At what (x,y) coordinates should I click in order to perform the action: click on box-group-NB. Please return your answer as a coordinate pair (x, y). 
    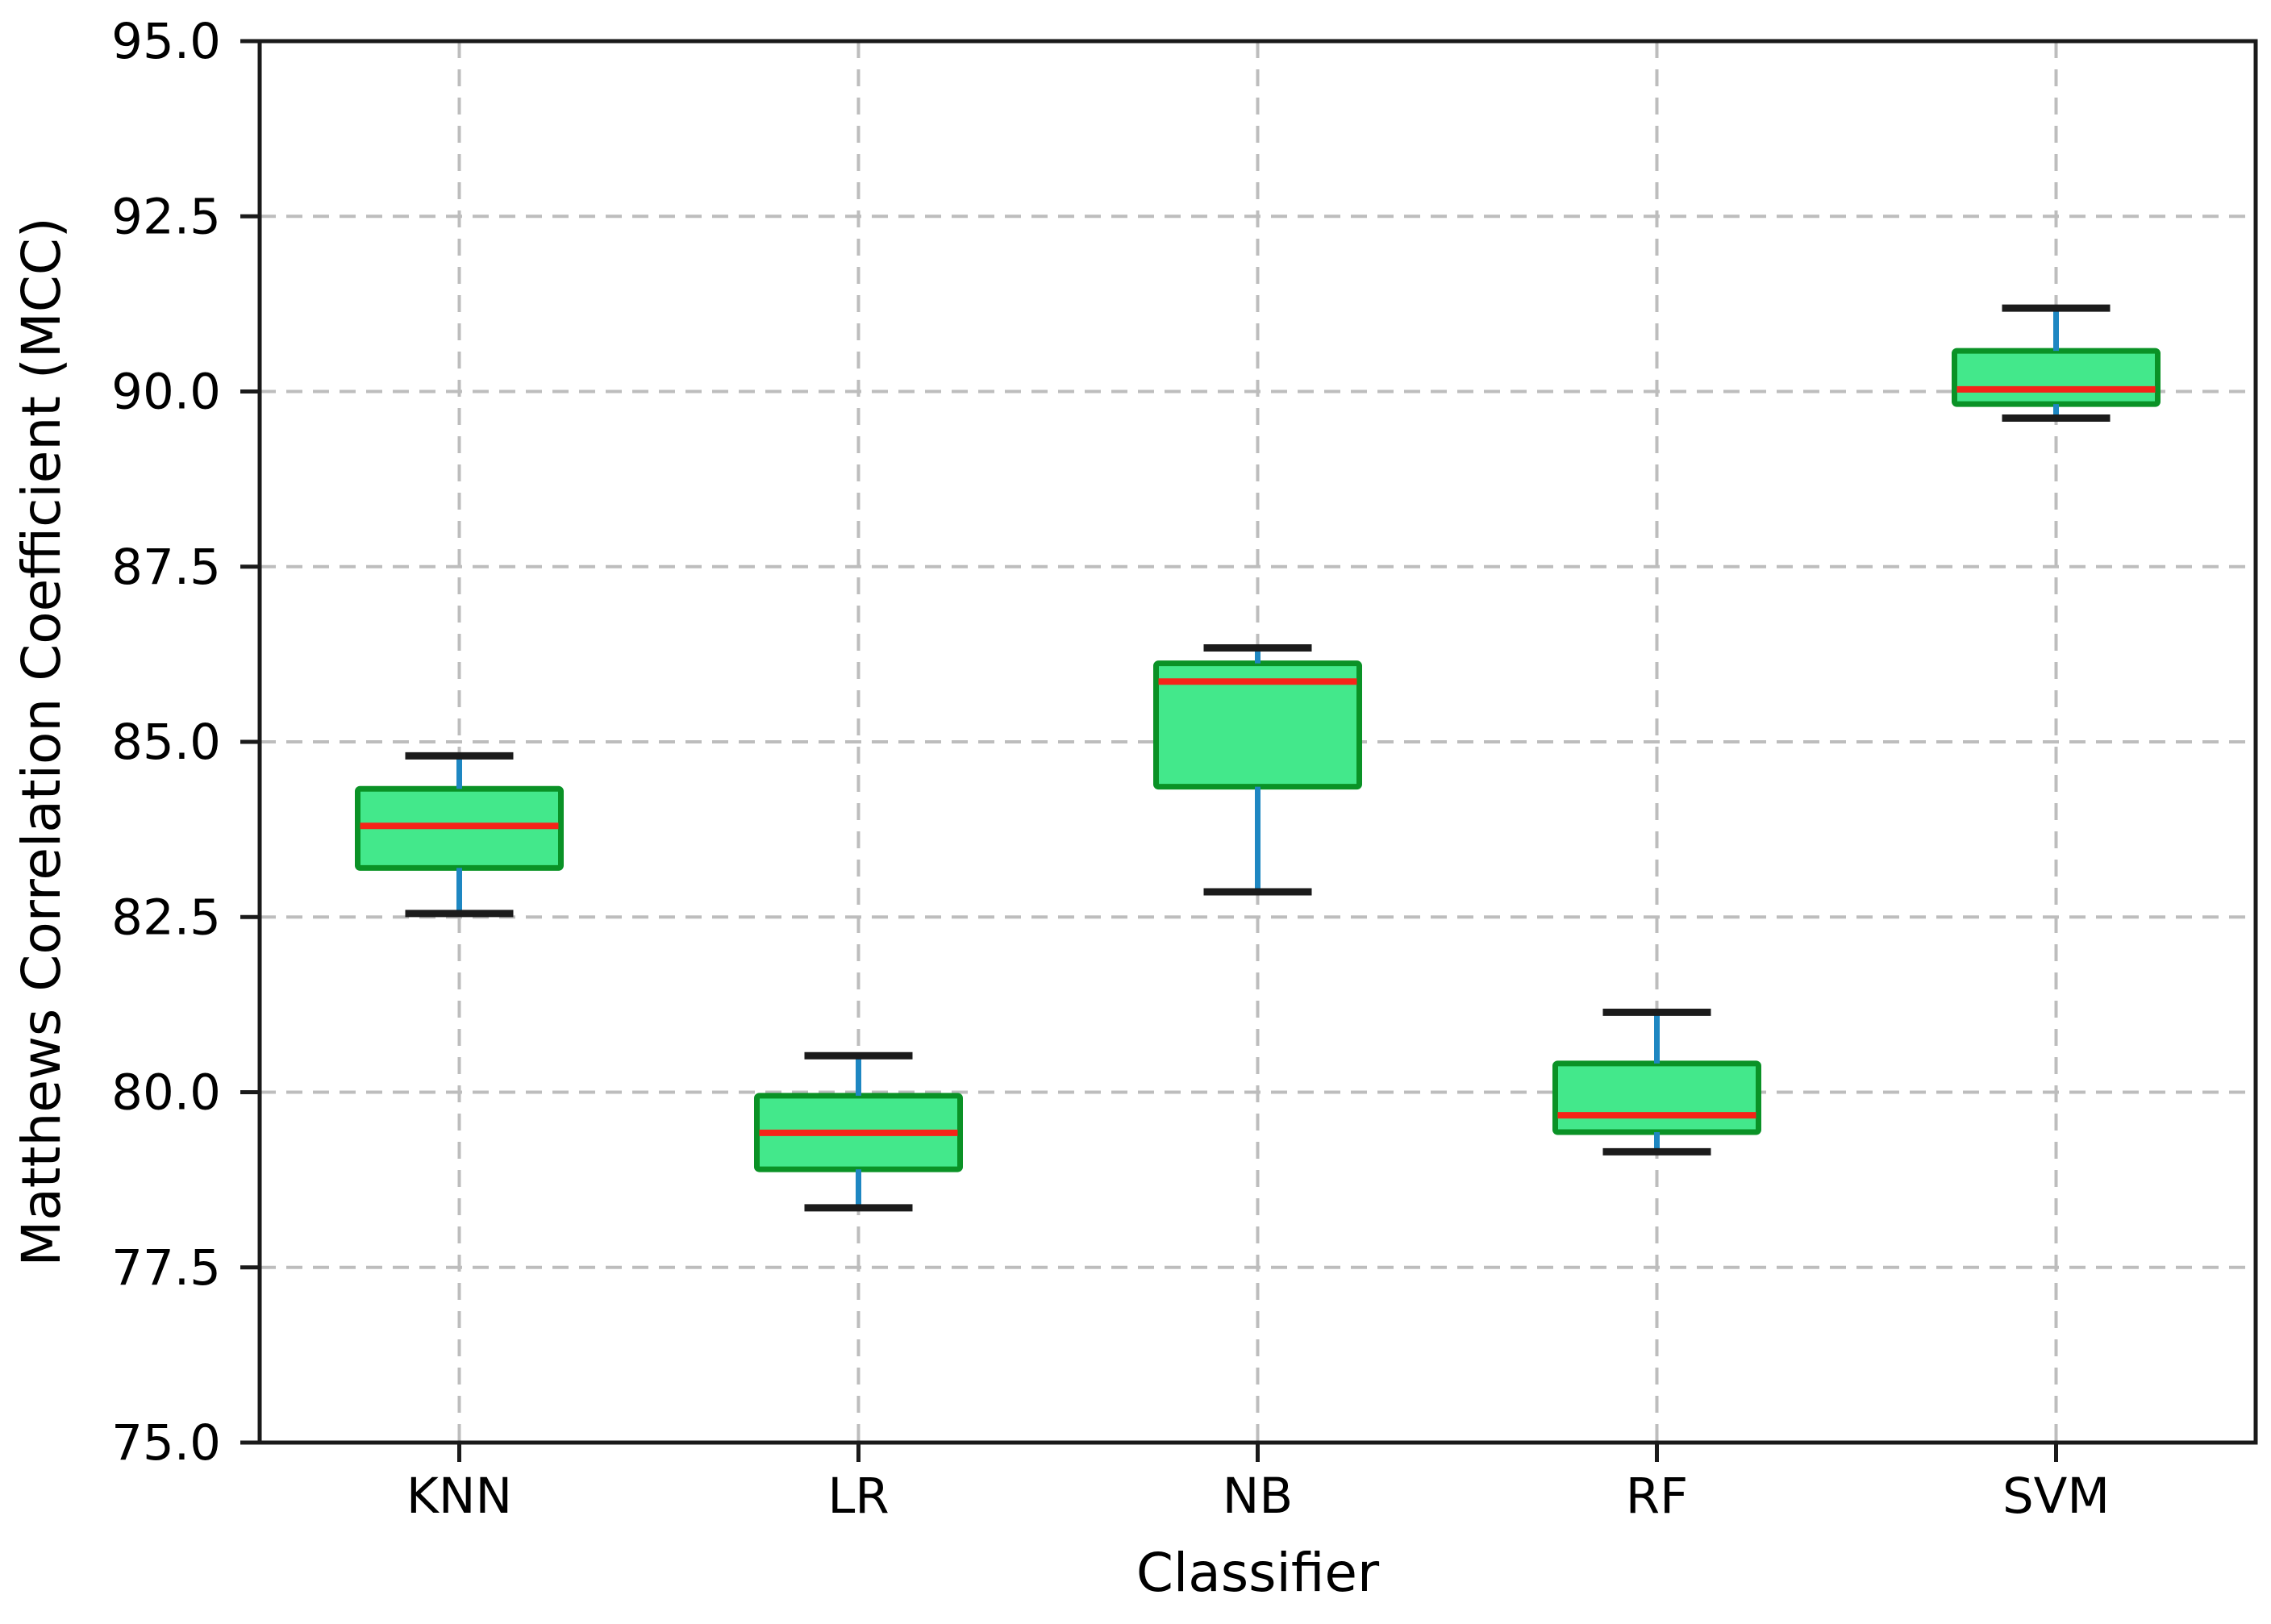
    Looking at the image, I should click on (1257, 770).